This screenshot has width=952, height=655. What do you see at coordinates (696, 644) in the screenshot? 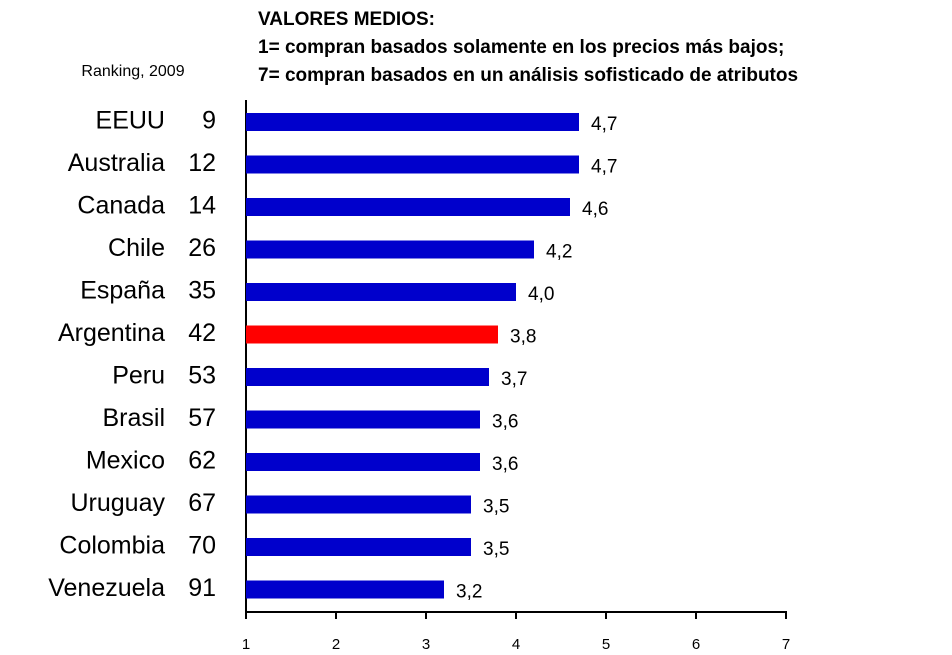
I see `x-tick-label: 6` at bounding box center [696, 644].